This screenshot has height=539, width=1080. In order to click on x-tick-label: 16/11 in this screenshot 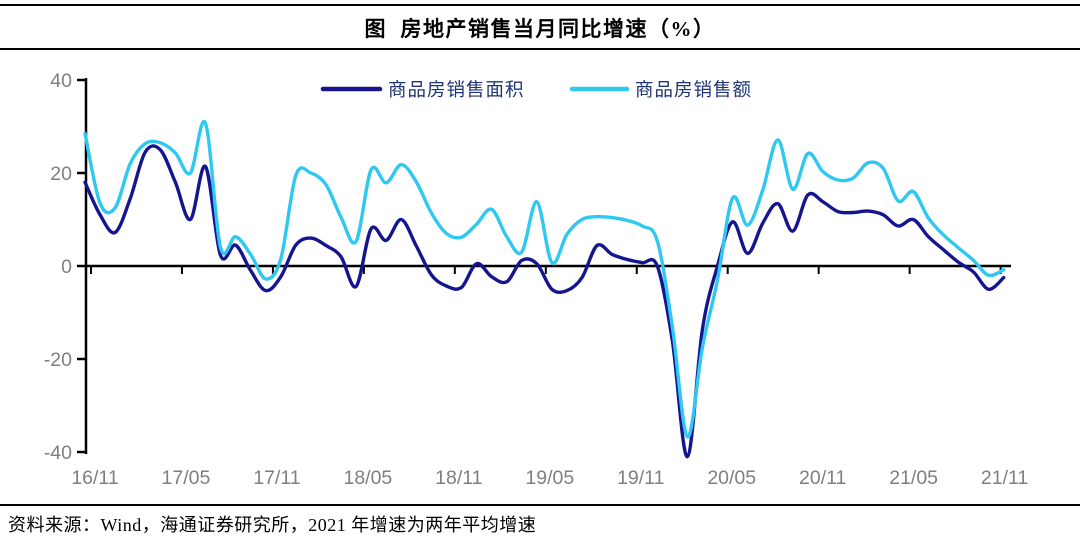, I will do `click(94, 478)`.